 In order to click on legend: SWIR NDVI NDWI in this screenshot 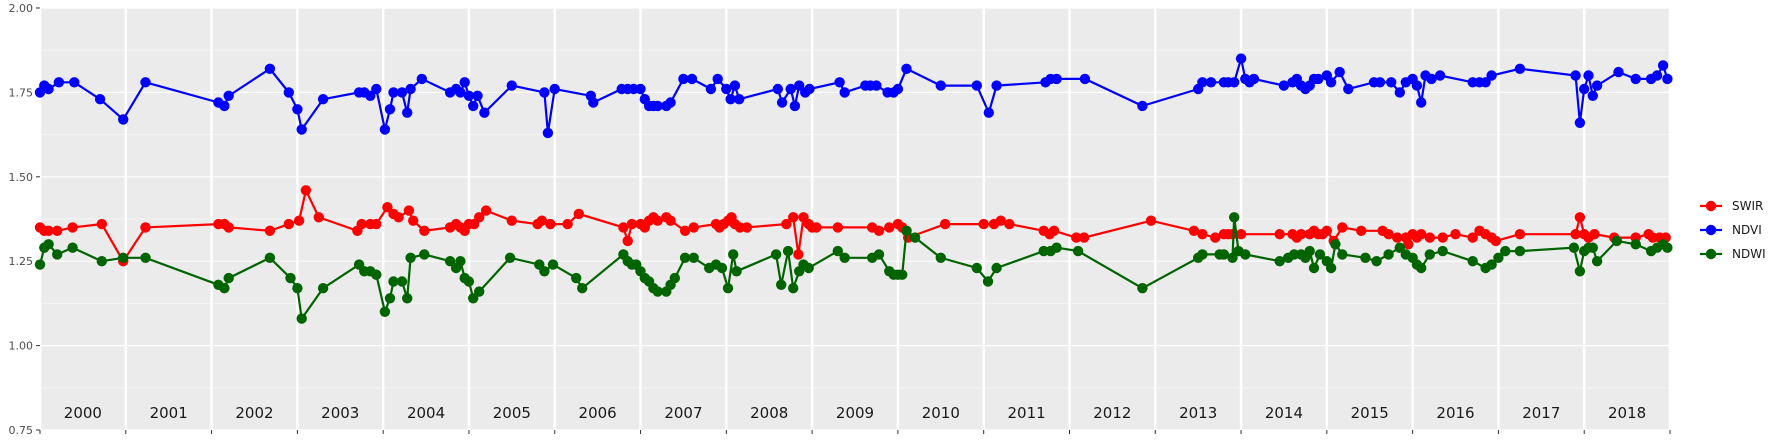, I will do `click(1733, 230)`.